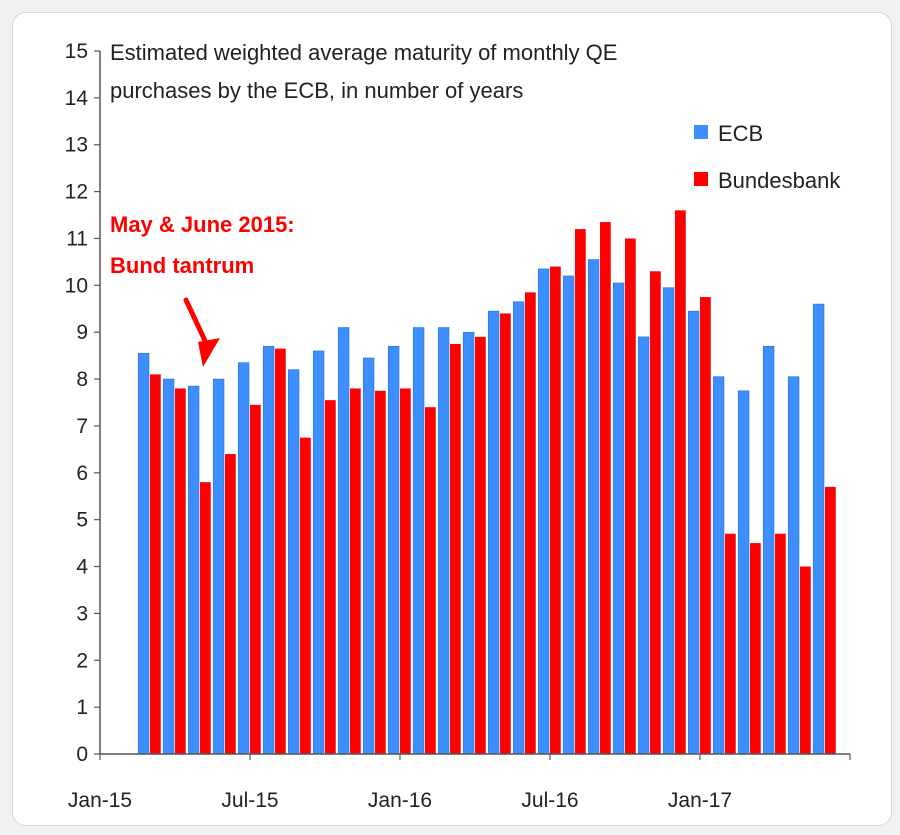  What do you see at coordinates (182, 265) in the screenshot?
I see `annotation-line-2: Bund tantrum` at bounding box center [182, 265].